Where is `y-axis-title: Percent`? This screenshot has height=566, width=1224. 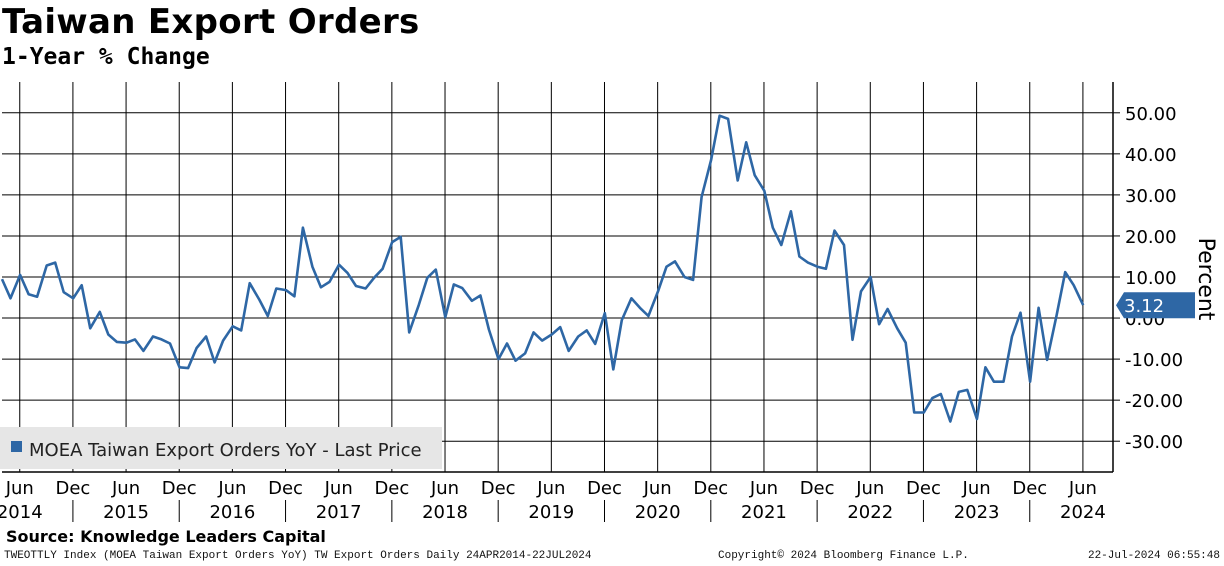 y-axis-title: Percent is located at coordinates (1205, 279).